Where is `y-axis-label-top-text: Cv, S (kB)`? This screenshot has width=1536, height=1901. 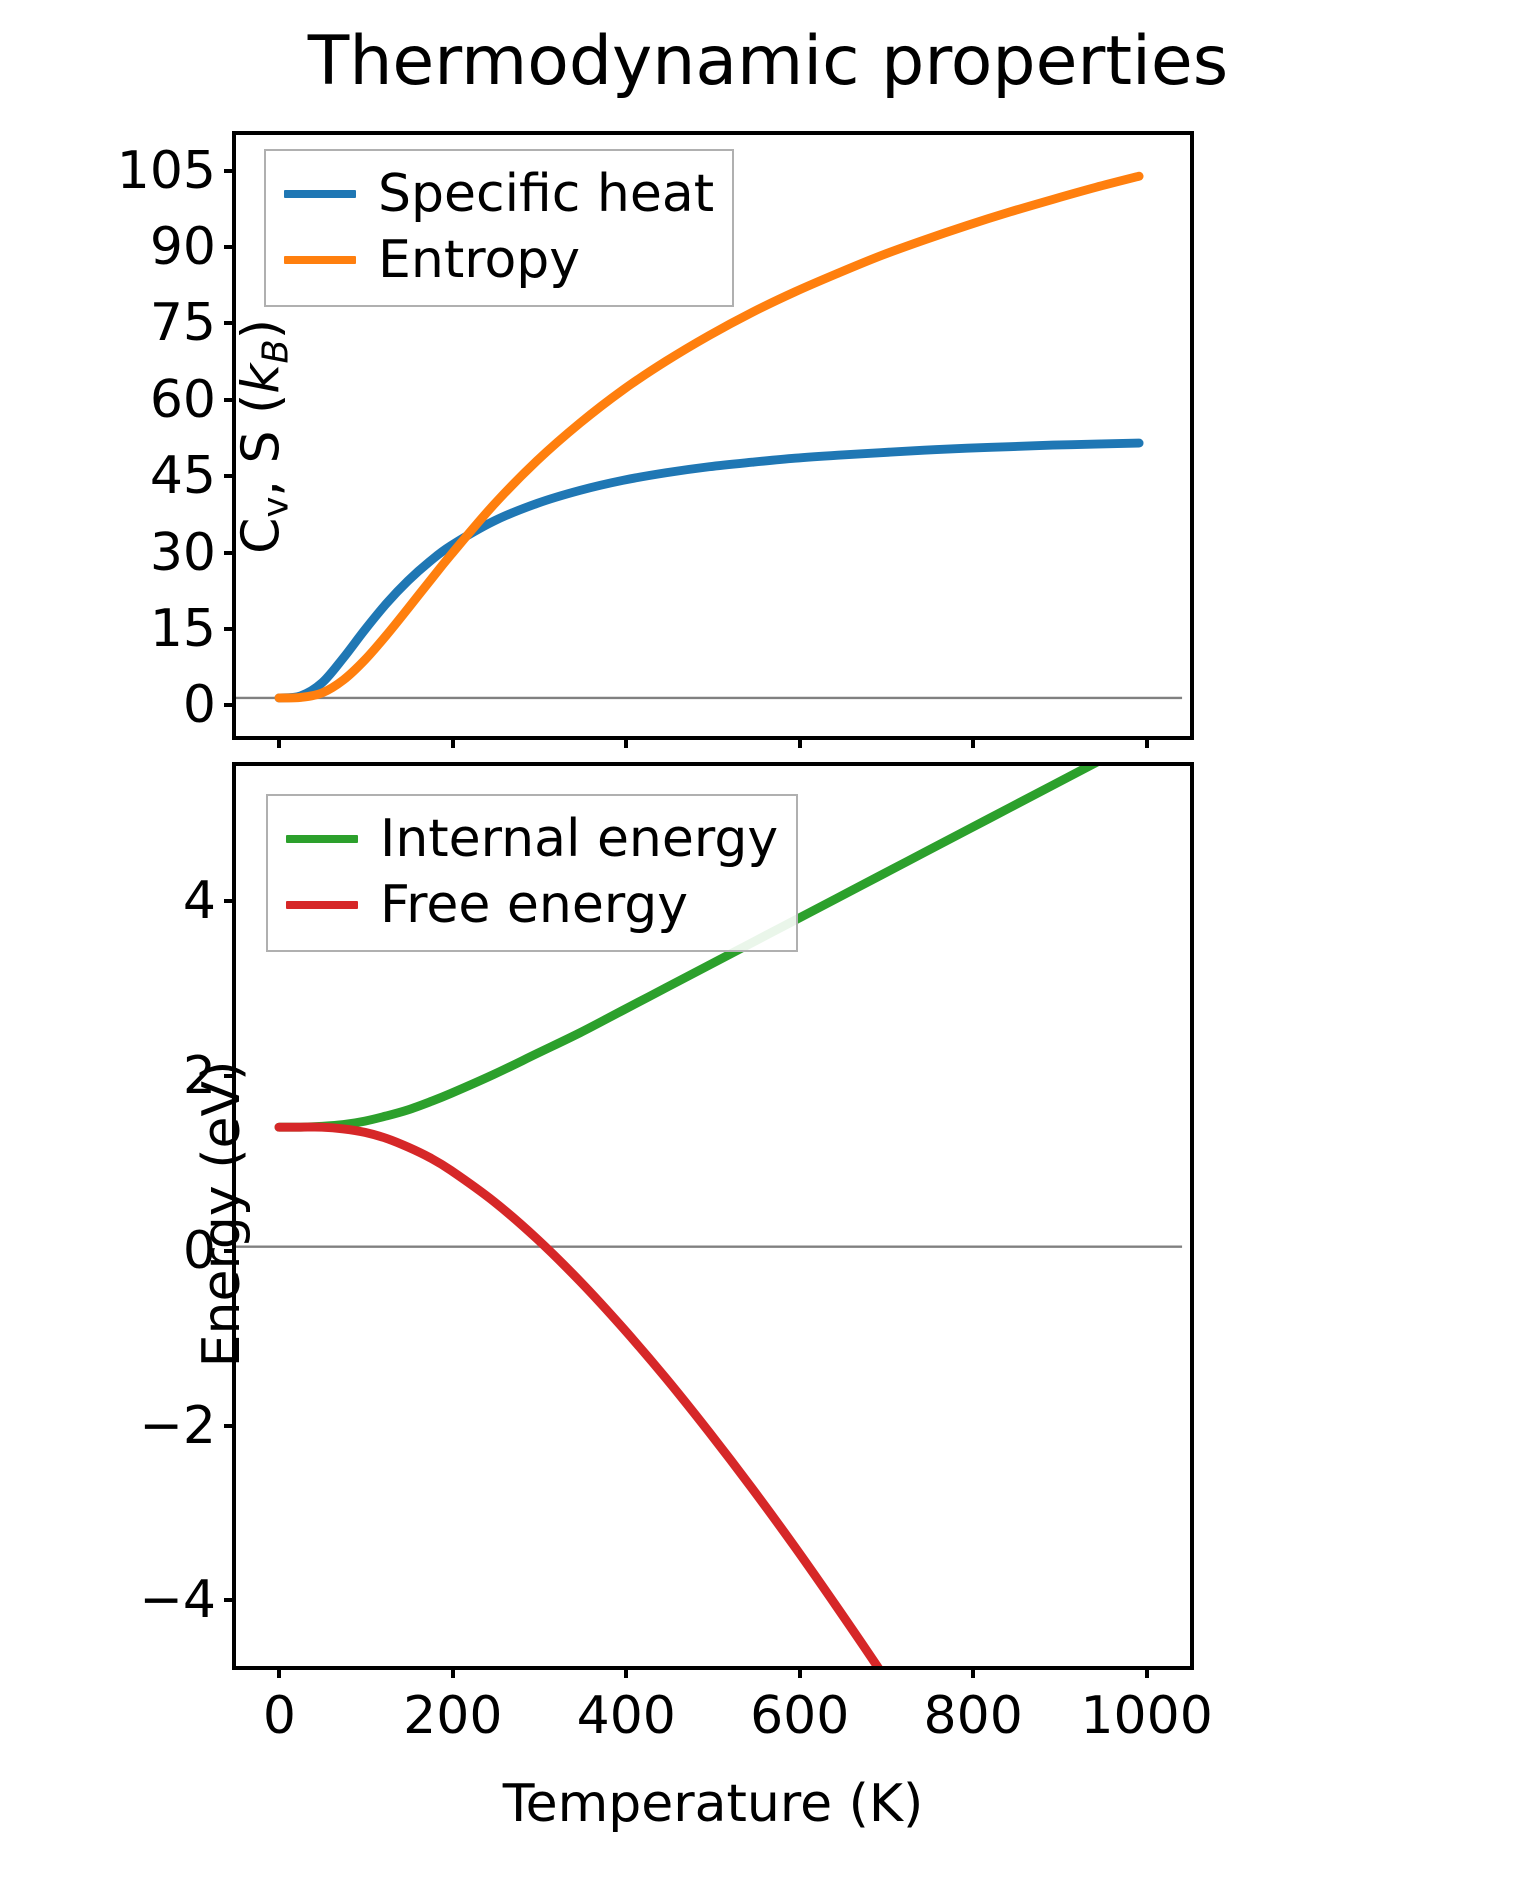 y-axis-label-top-text: Cv, S (kB) is located at coordinates (264, 436).